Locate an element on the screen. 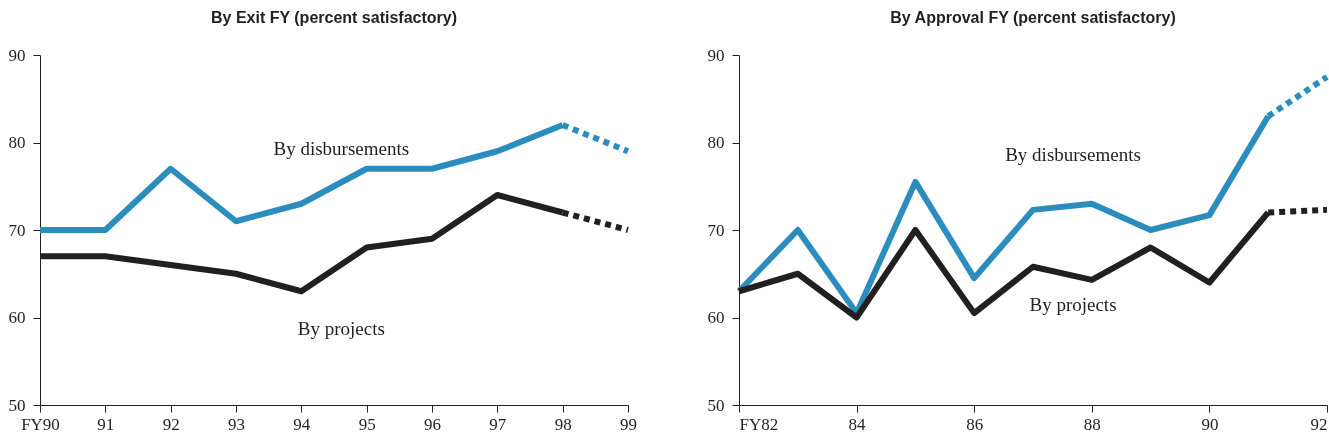 The image size is (1329, 447). text: By disbursements is located at coordinates (1073, 154).